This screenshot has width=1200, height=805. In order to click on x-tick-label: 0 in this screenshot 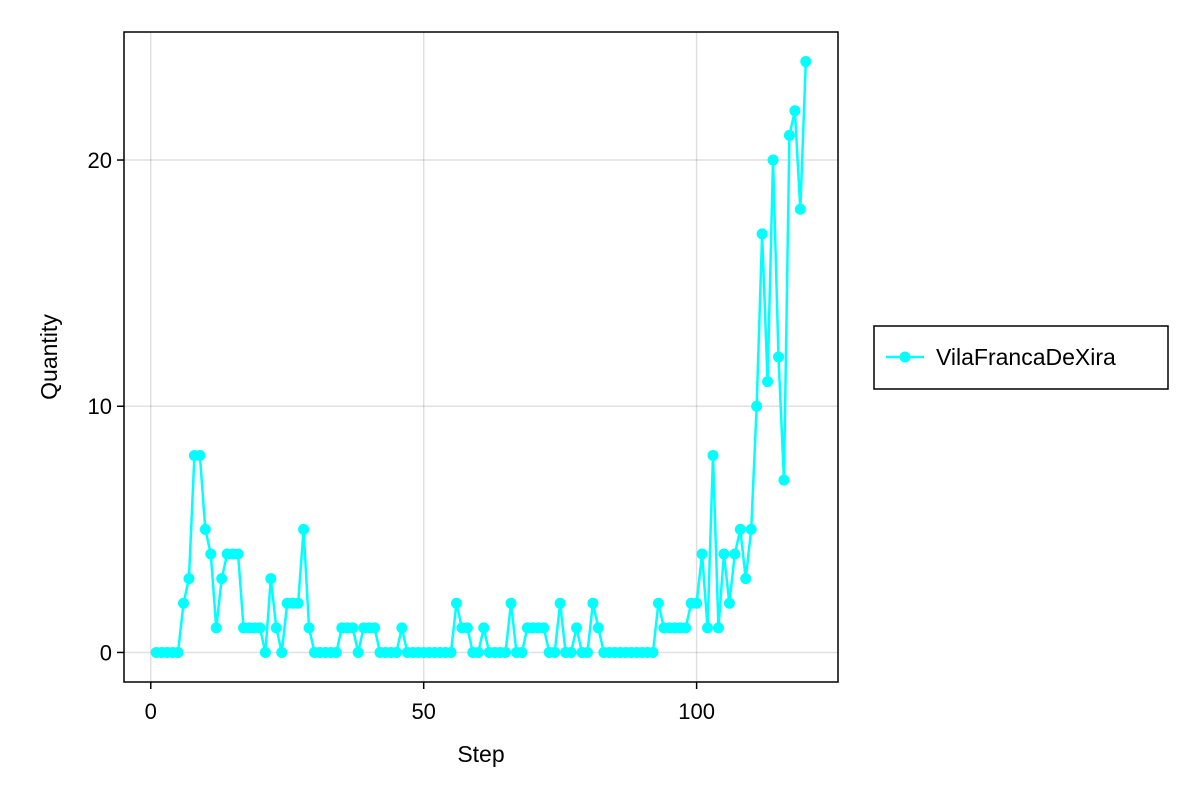, I will do `click(151, 711)`.